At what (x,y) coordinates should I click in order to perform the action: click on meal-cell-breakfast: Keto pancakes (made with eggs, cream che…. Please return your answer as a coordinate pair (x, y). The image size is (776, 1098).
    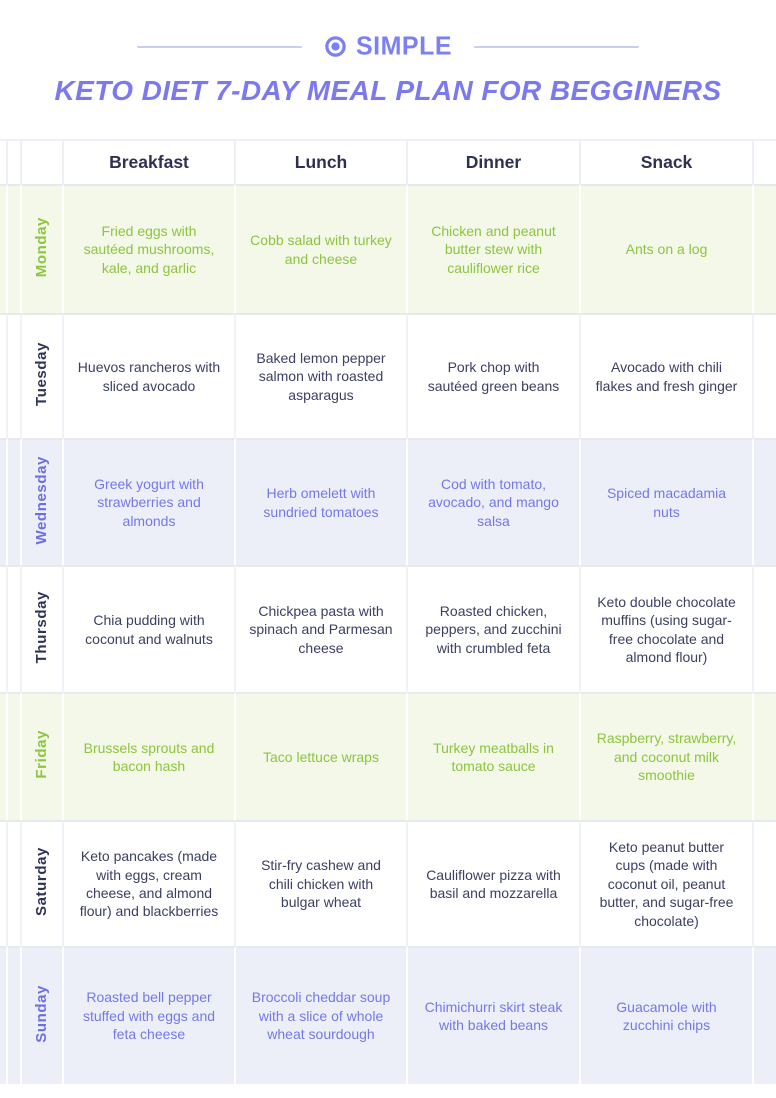
    Looking at the image, I should click on (150, 883).